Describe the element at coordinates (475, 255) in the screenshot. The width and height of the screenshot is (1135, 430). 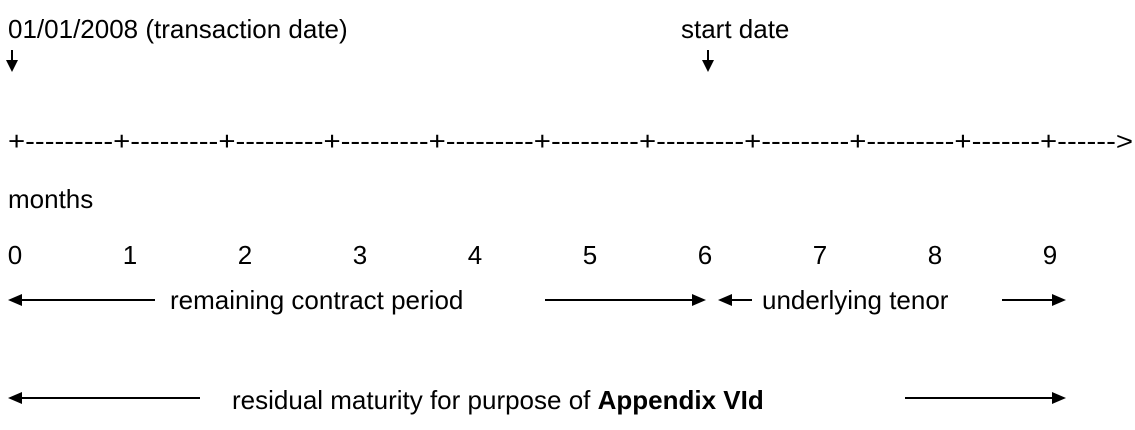
I see `month-tick: 4` at that location.